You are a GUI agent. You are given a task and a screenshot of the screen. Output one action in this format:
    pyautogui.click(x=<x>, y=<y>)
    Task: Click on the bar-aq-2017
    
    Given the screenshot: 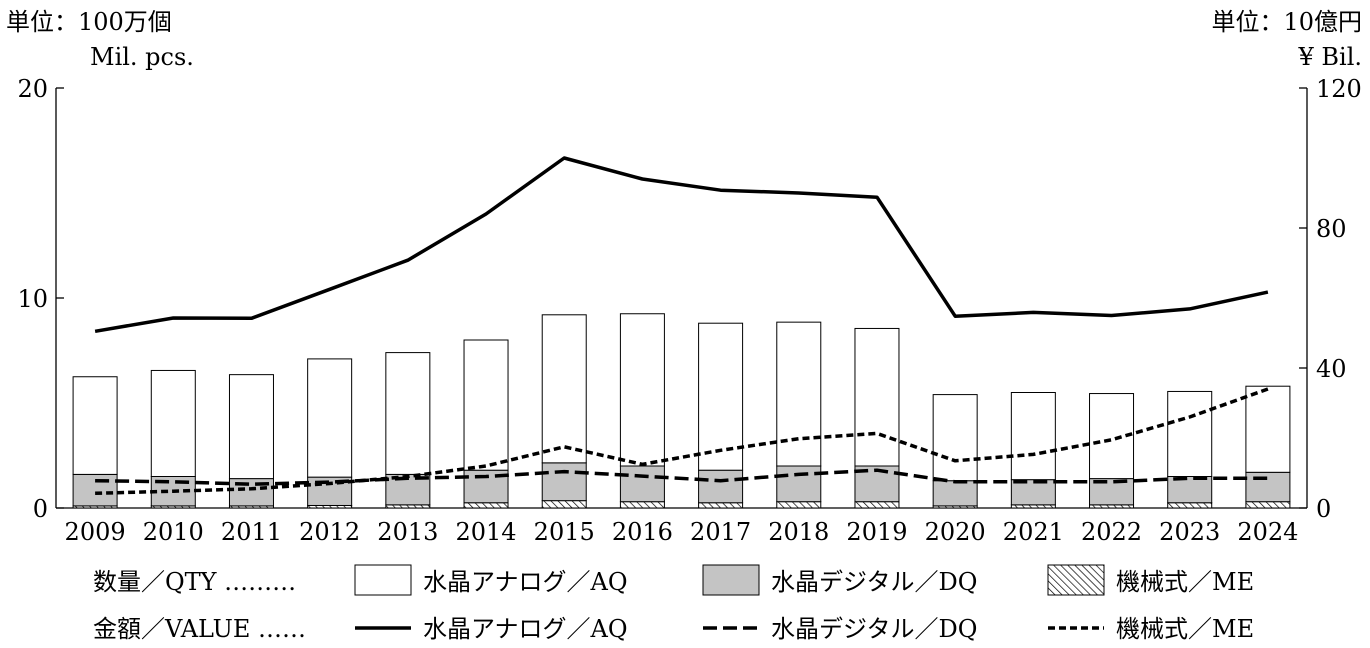 What is the action you would take?
    pyautogui.click(x=721, y=396)
    